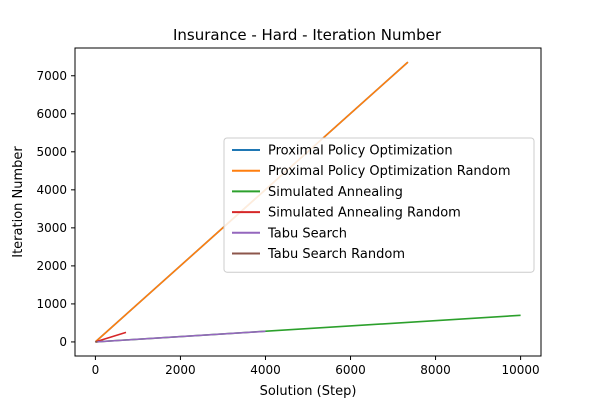 This screenshot has width=600, height=400. I want to click on legend-label-1: Proximal Policy Optimization Random, so click(389, 171).